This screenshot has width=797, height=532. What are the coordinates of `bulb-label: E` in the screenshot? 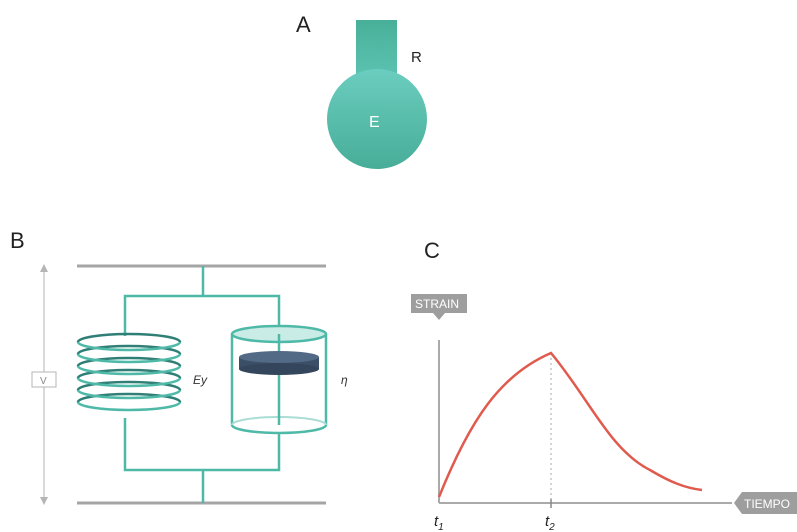 It's located at (374, 122).